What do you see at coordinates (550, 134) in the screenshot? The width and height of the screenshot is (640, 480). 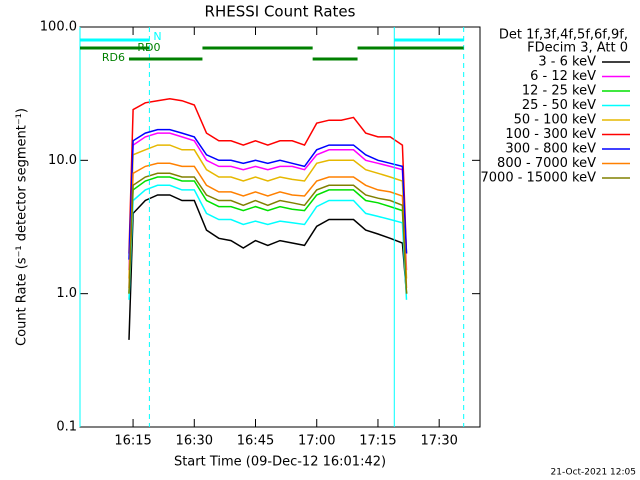 I see `legend-label: 100 - 300 keV` at bounding box center [550, 134].